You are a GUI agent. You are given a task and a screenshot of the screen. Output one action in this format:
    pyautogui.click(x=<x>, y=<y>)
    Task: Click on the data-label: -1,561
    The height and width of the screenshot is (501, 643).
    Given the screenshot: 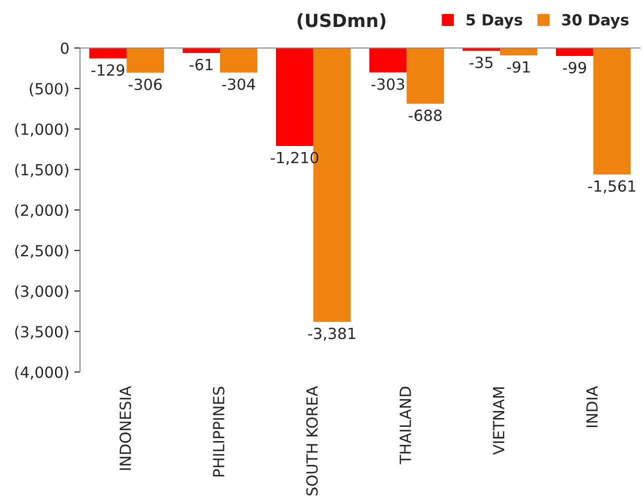 What is the action you would take?
    pyautogui.click(x=612, y=187)
    